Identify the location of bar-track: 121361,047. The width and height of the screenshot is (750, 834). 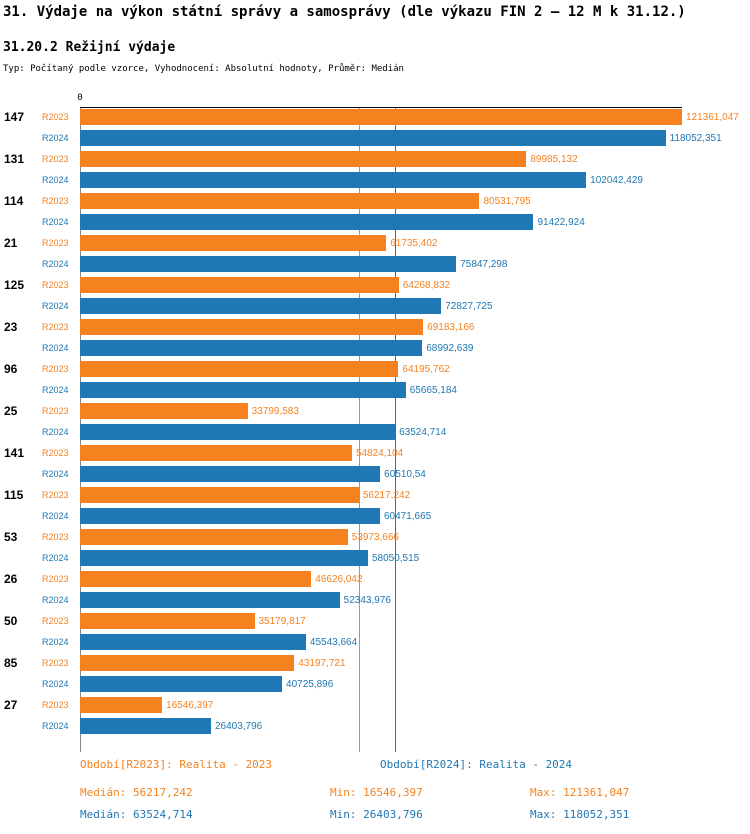
(409, 117).